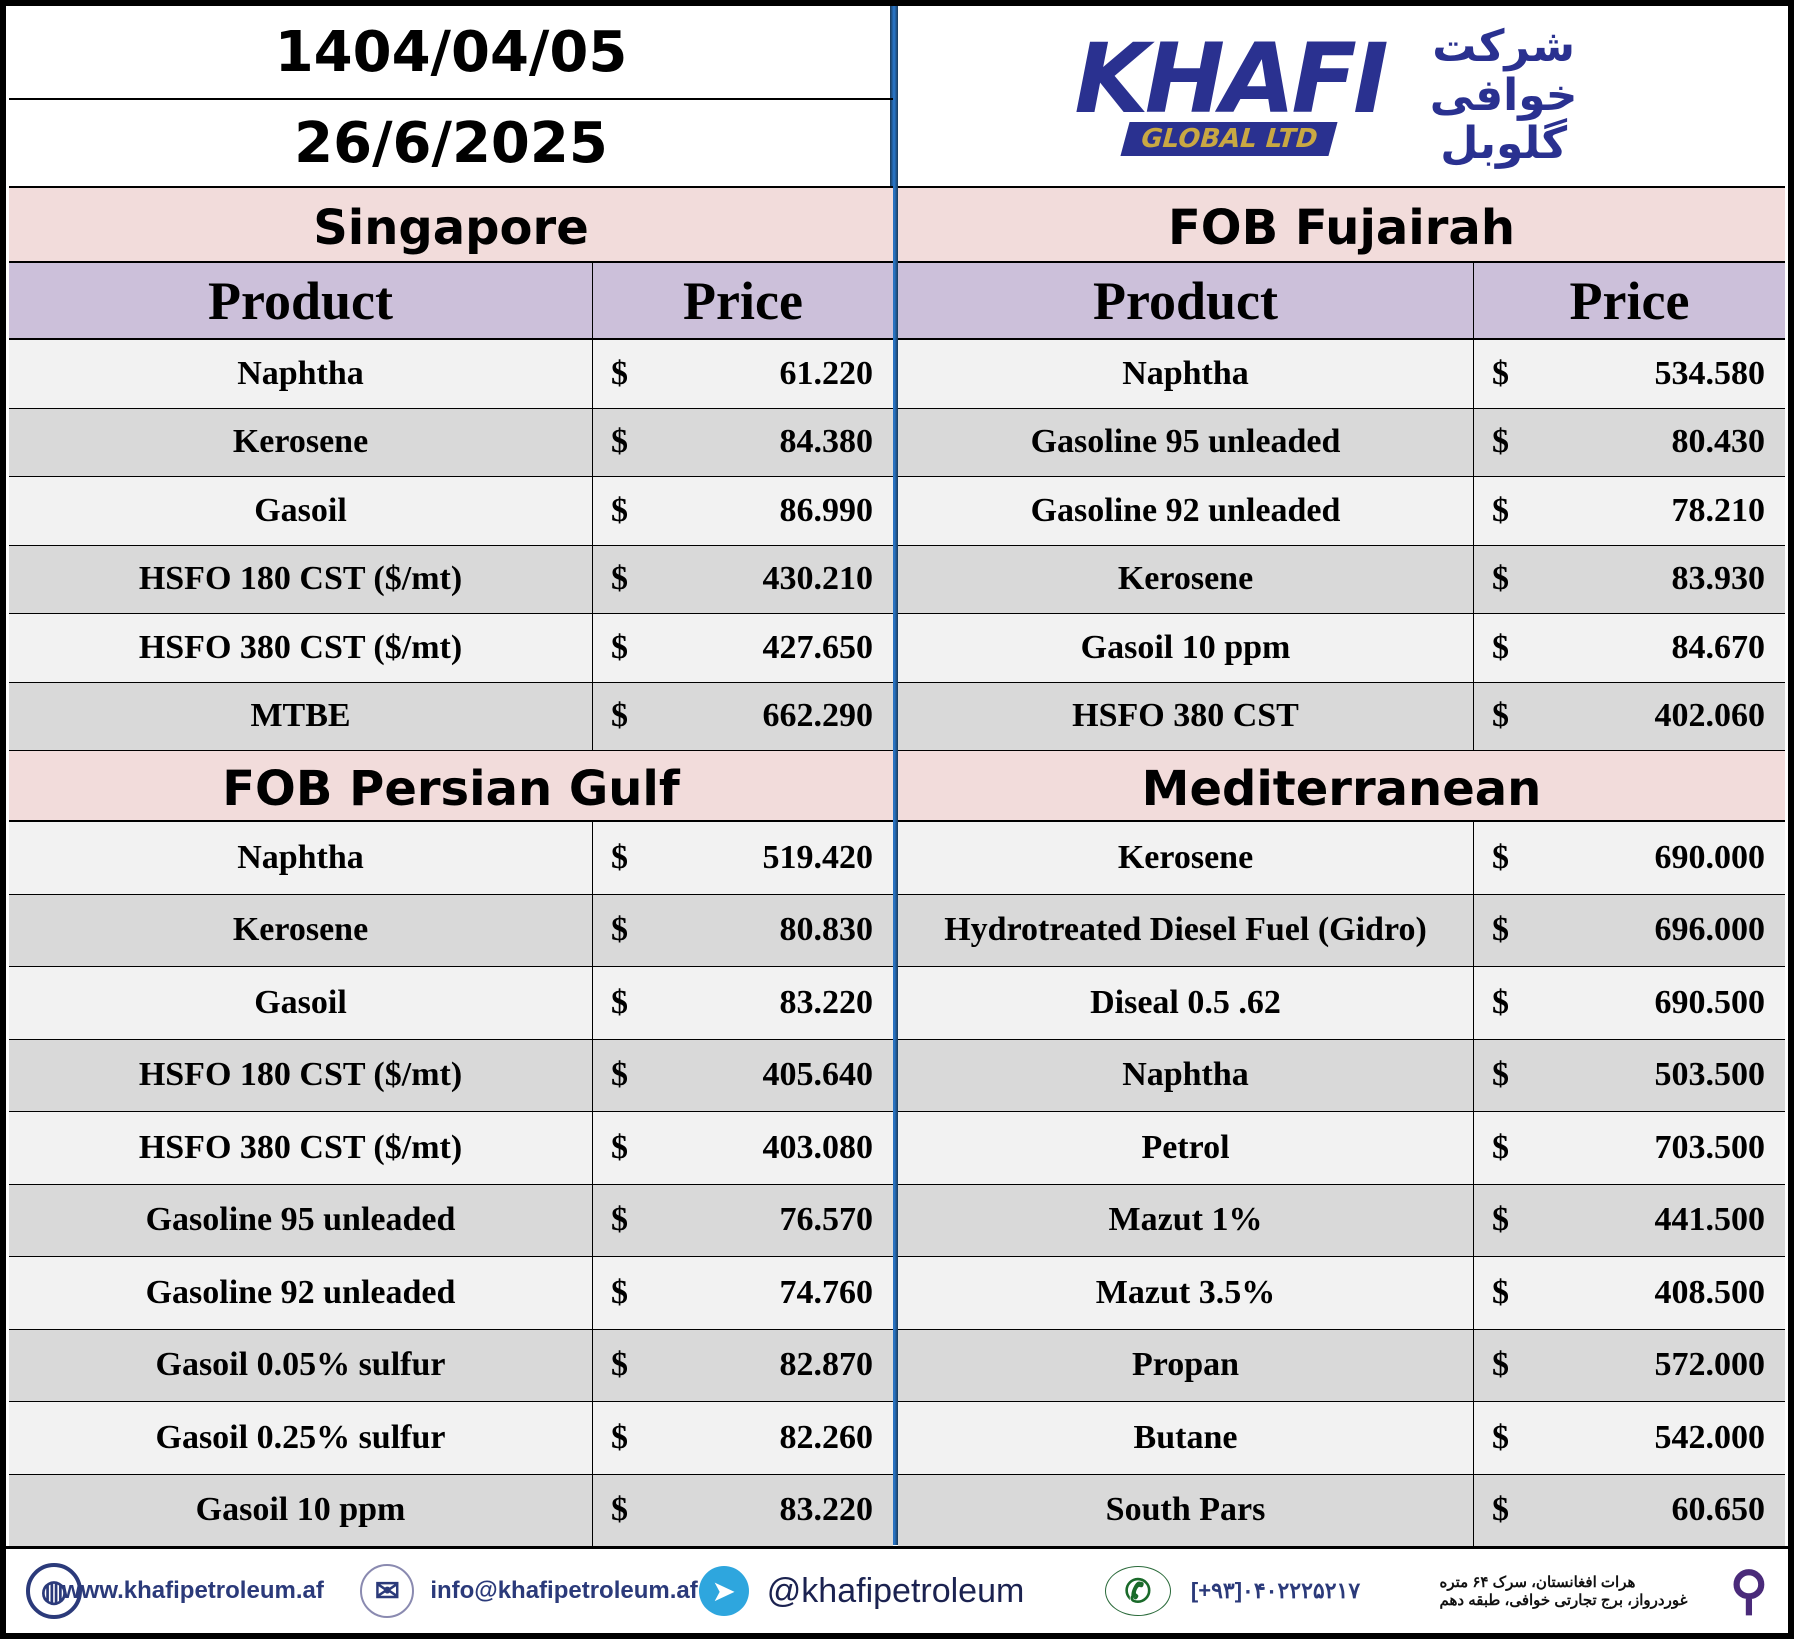 The image size is (1794, 1639). What do you see at coordinates (301, 716) in the screenshot?
I see `product-name: MTBE` at bounding box center [301, 716].